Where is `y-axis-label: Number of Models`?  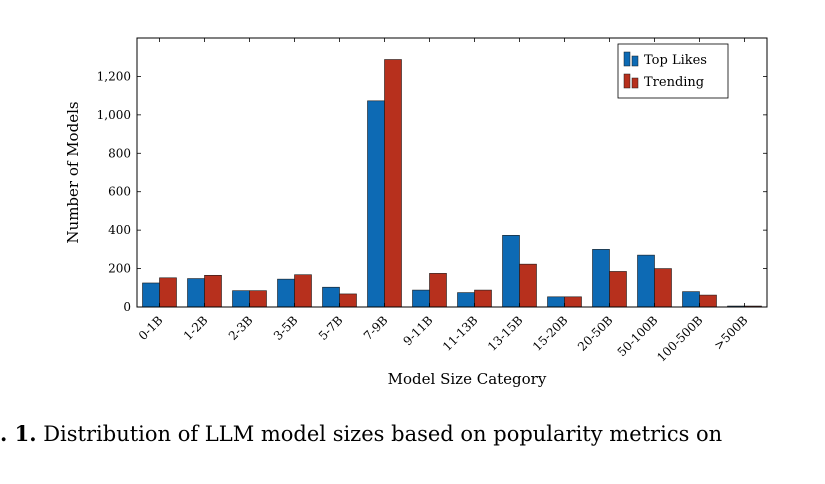 y-axis-label: Number of Models is located at coordinates (73, 172).